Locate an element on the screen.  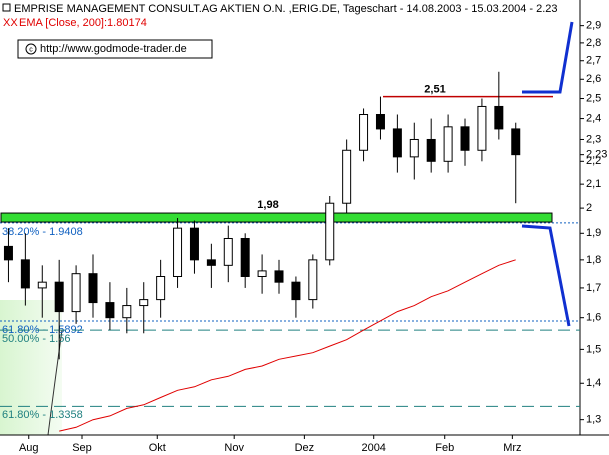
projection-down is located at coordinates (546, 275).